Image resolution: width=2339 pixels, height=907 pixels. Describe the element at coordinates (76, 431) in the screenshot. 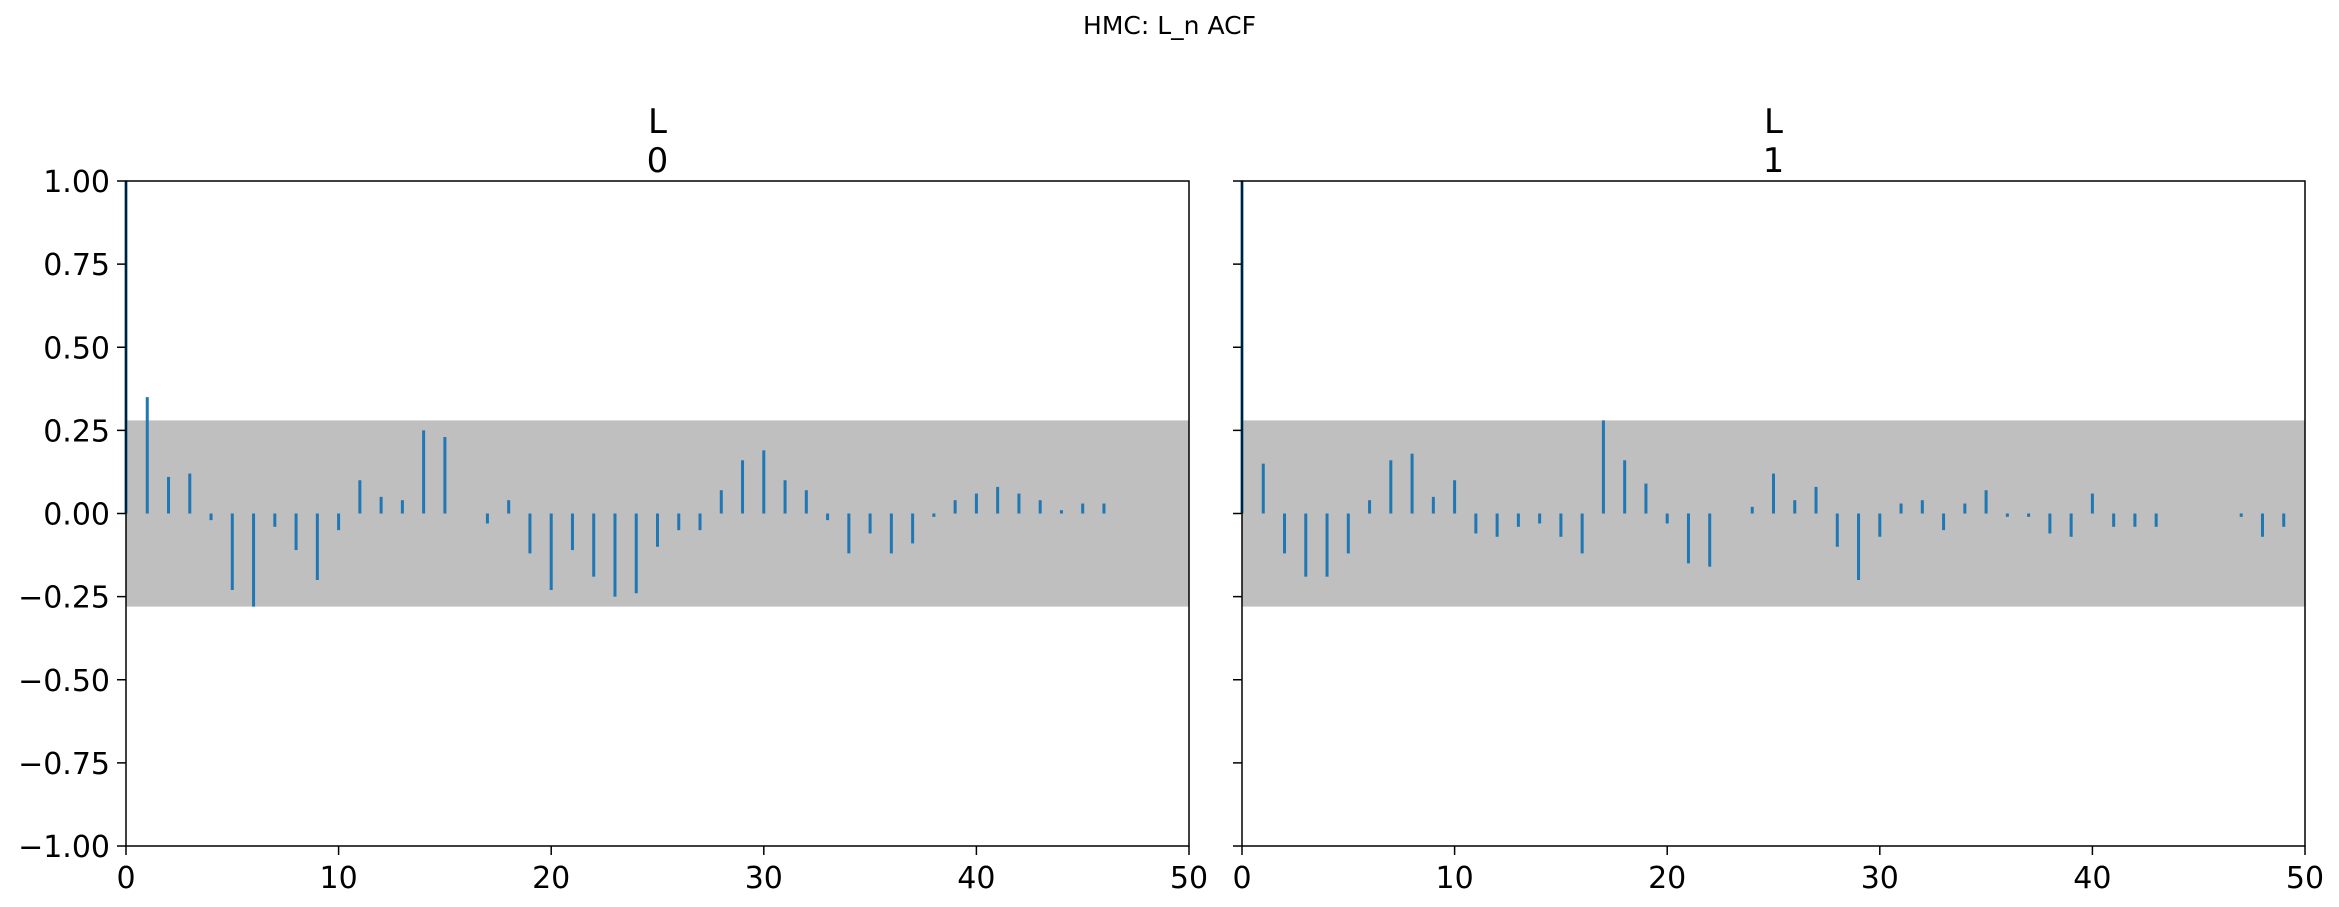

I see `y-tick-label: 0.25` at that location.